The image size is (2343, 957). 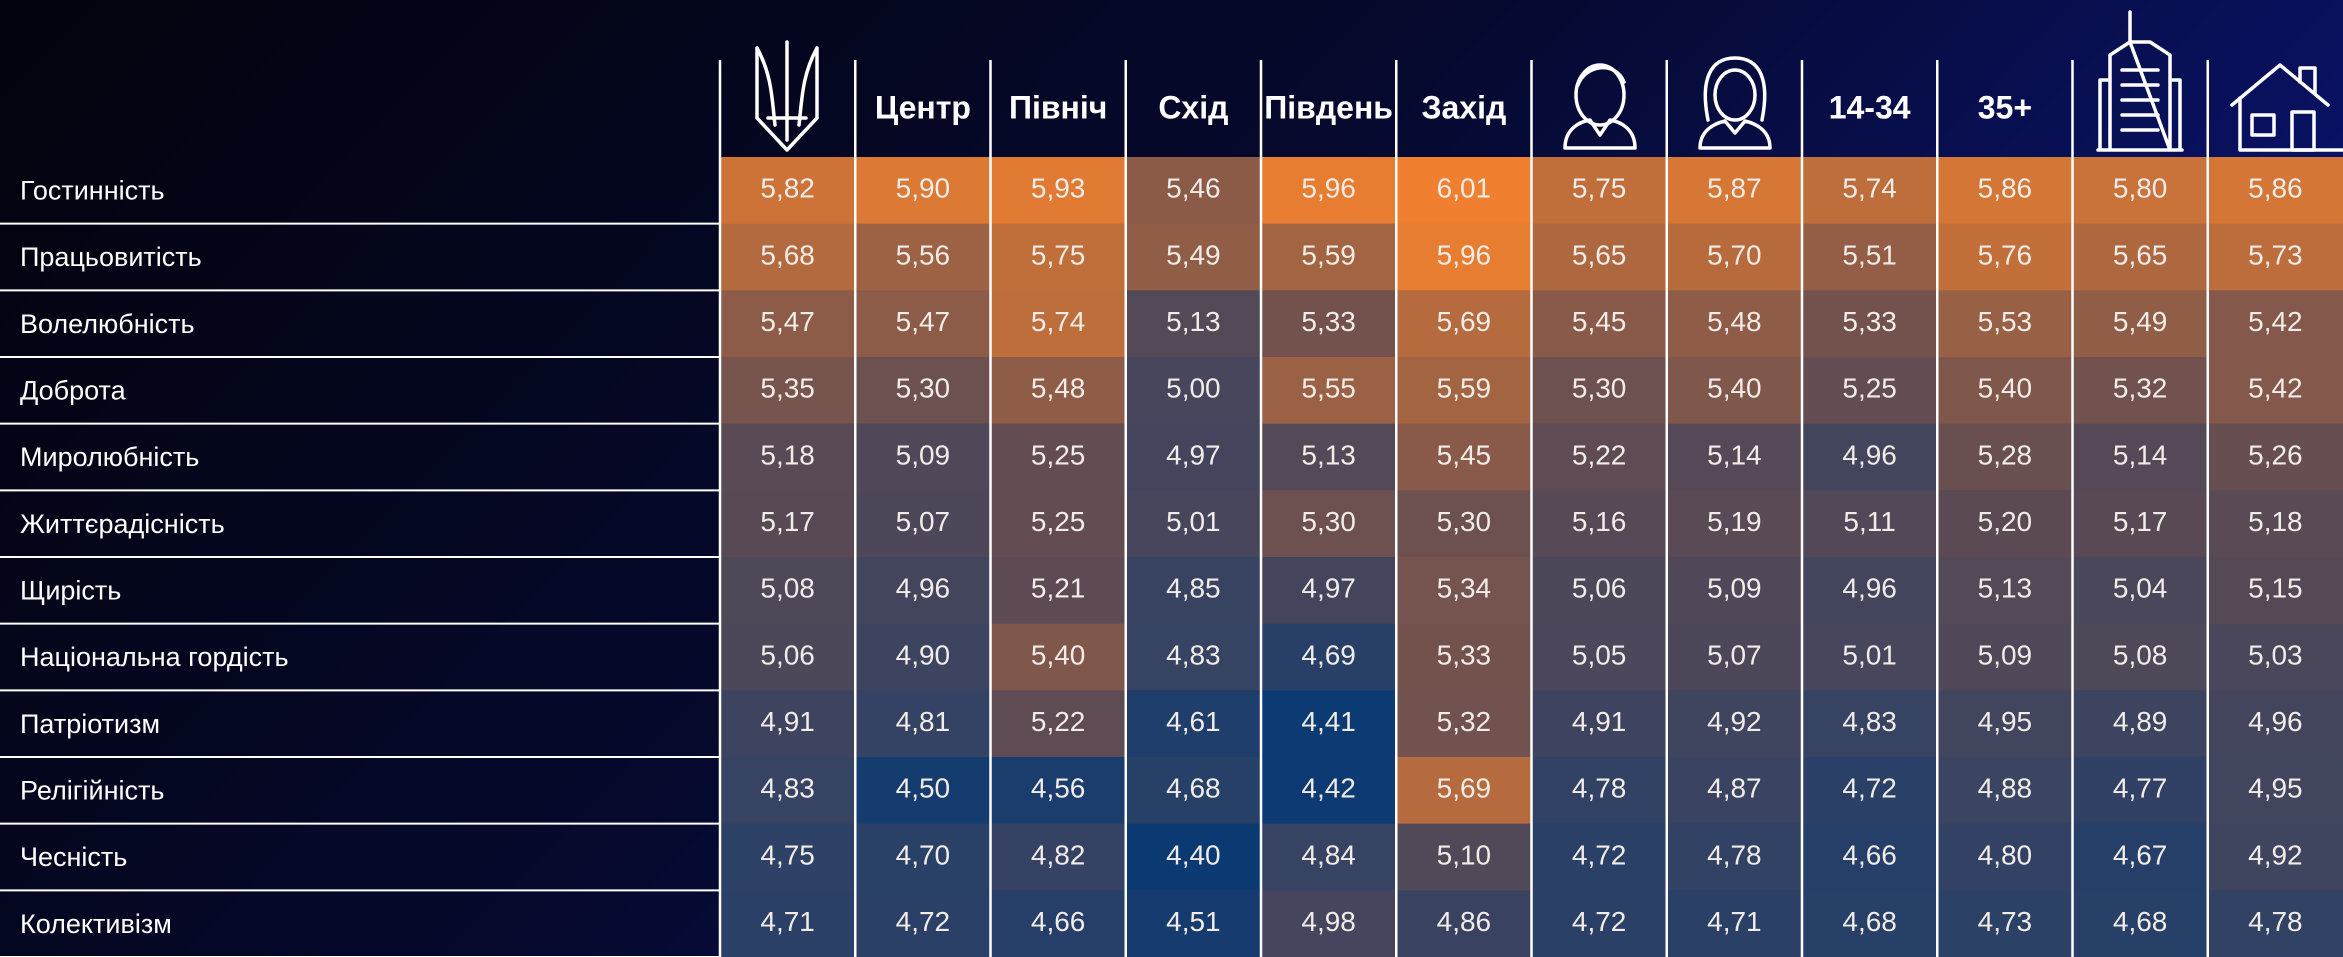 What do you see at coordinates (923, 788) in the screenshot?
I see `cell-value: 4,50` at bounding box center [923, 788].